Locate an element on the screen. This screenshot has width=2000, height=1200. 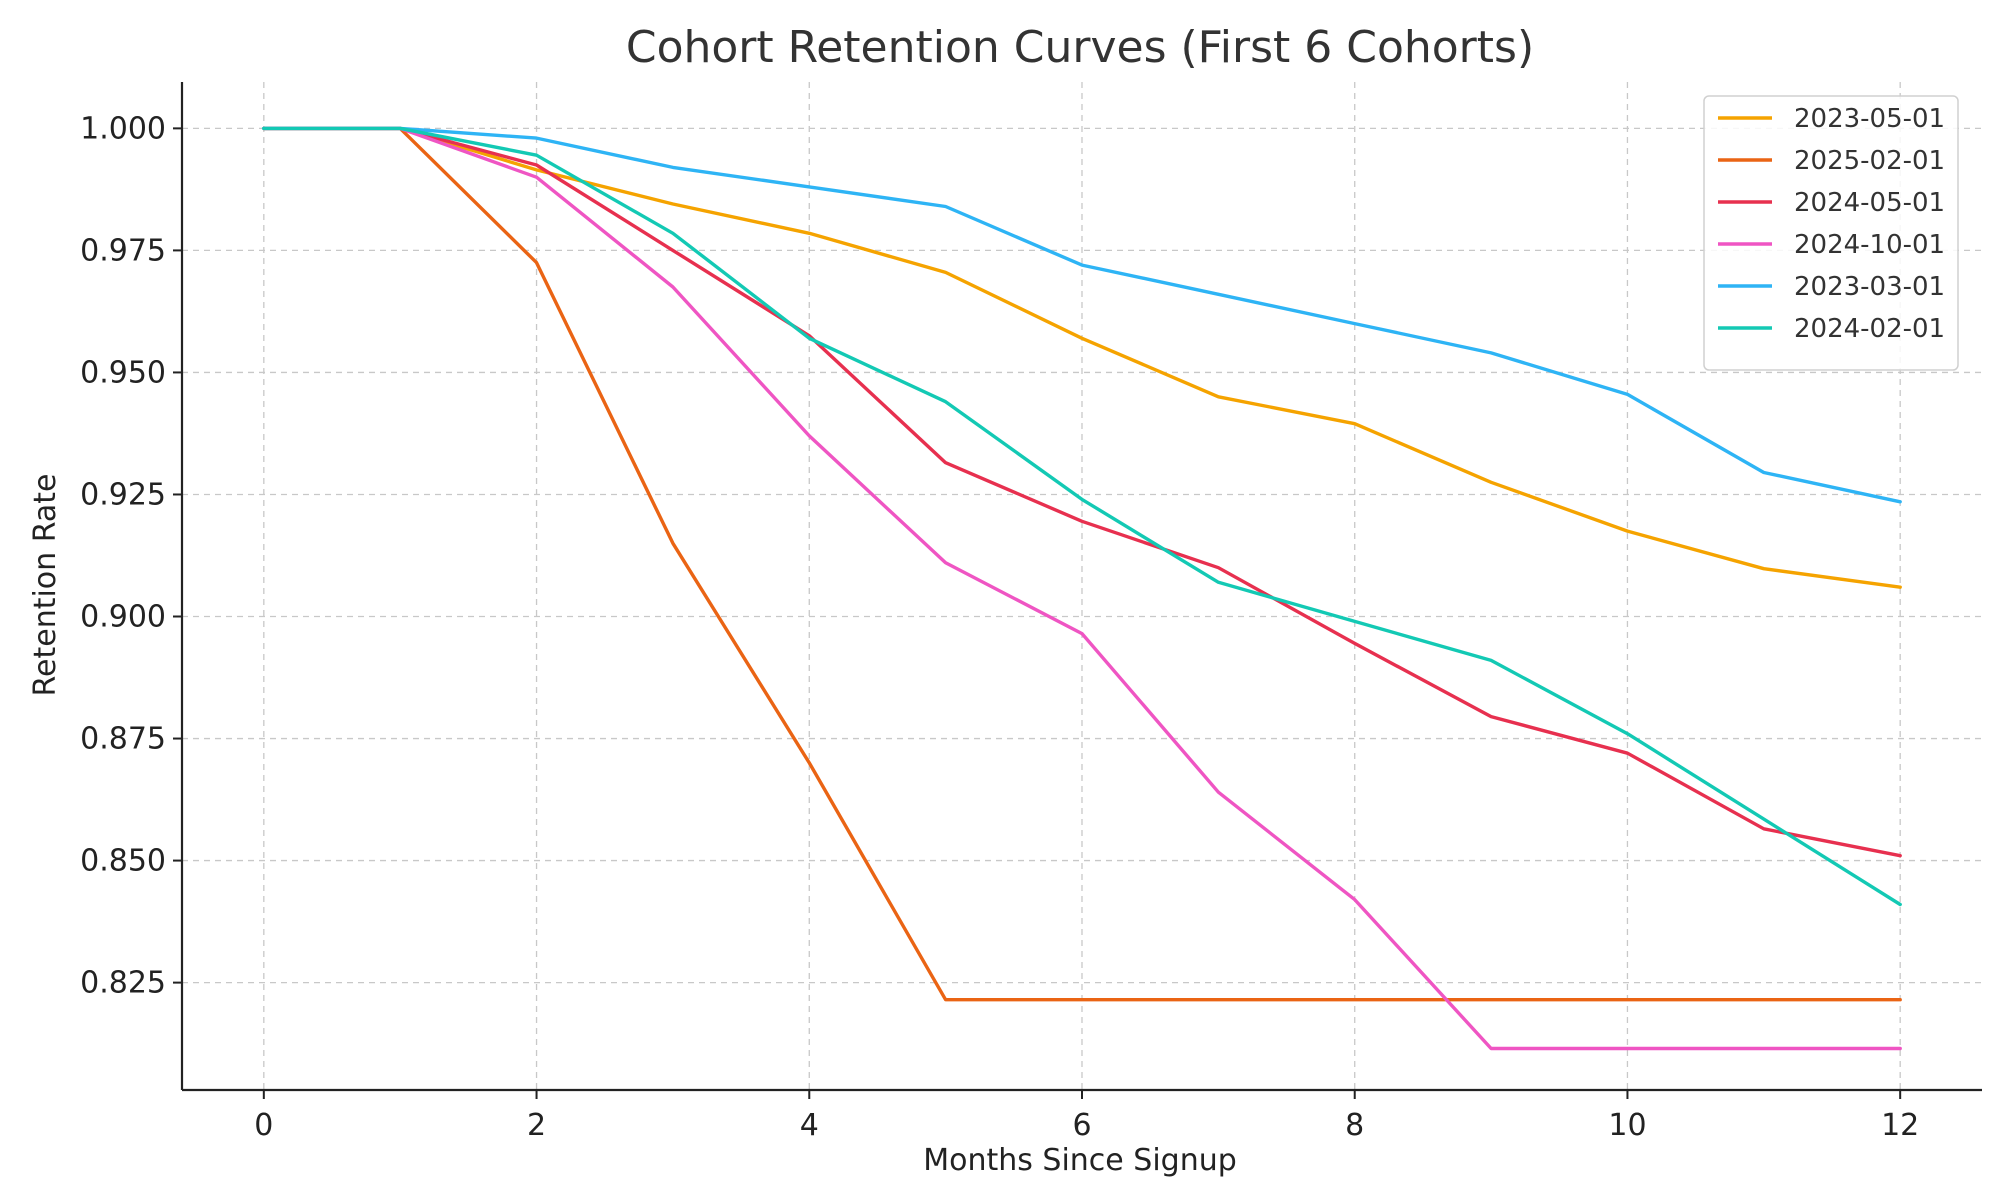
x-tick-label: 4 is located at coordinates (809, 1125).